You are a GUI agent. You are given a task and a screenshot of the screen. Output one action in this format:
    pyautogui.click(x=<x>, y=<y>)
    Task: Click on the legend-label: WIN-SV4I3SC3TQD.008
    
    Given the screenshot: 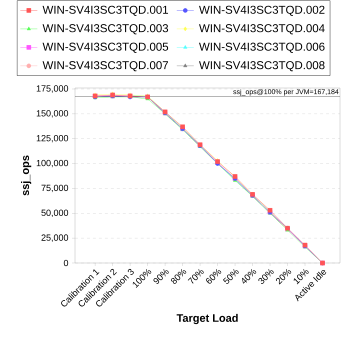 What is the action you would take?
    pyautogui.click(x=262, y=66)
    